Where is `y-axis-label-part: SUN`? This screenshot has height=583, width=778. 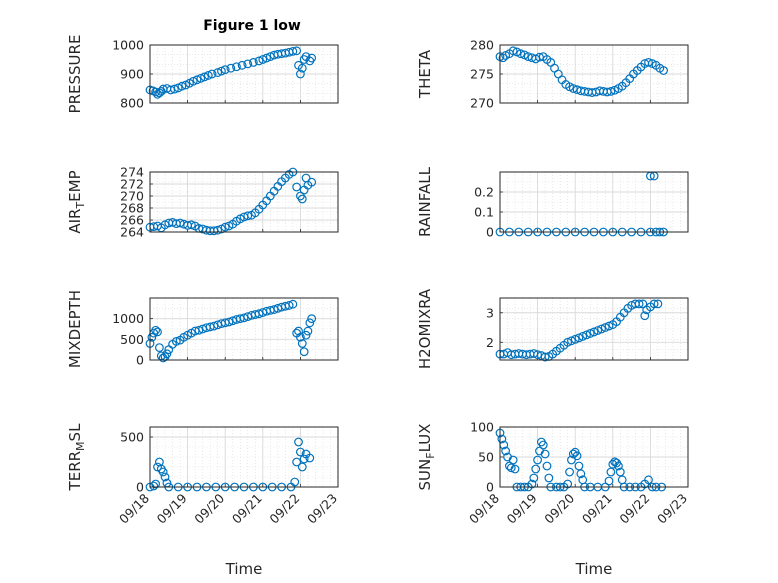 y-axis-label-part: SUN is located at coordinates (425, 475).